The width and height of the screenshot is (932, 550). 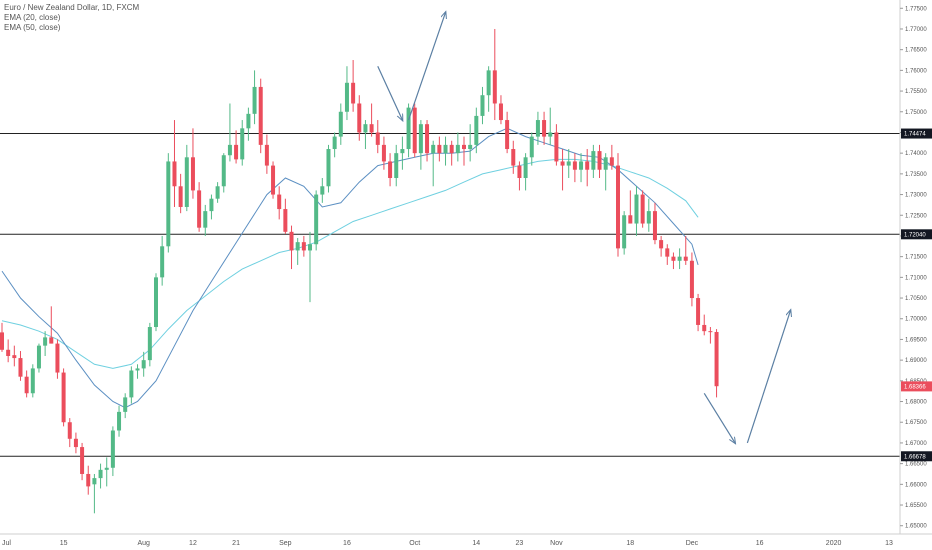 What do you see at coordinates (916, 258) in the screenshot?
I see `y-tick-label-12: 1.71500` at bounding box center [916, 258].